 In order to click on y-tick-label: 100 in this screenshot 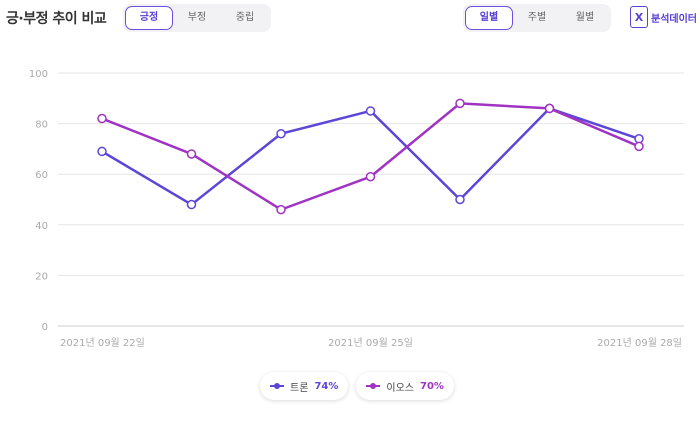, I will do `click(38, 74)`.